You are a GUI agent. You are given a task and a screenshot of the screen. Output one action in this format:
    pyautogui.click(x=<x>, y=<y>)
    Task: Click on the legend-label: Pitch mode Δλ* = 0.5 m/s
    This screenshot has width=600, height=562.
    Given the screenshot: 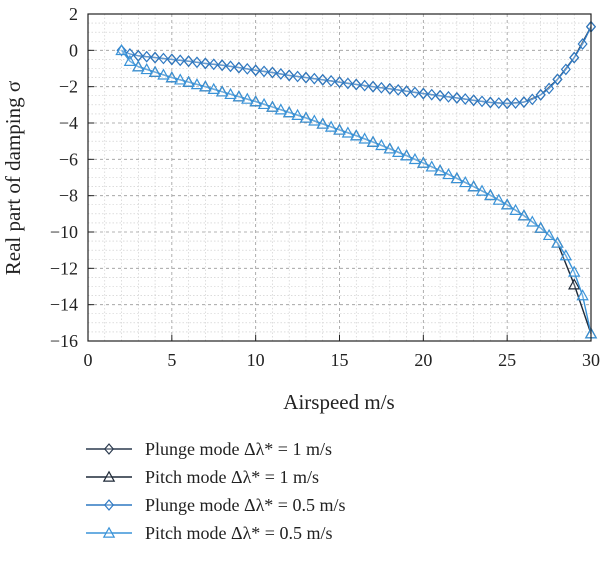 What is the action you would take?
    pyautogui.click(x=238, y=533)
    